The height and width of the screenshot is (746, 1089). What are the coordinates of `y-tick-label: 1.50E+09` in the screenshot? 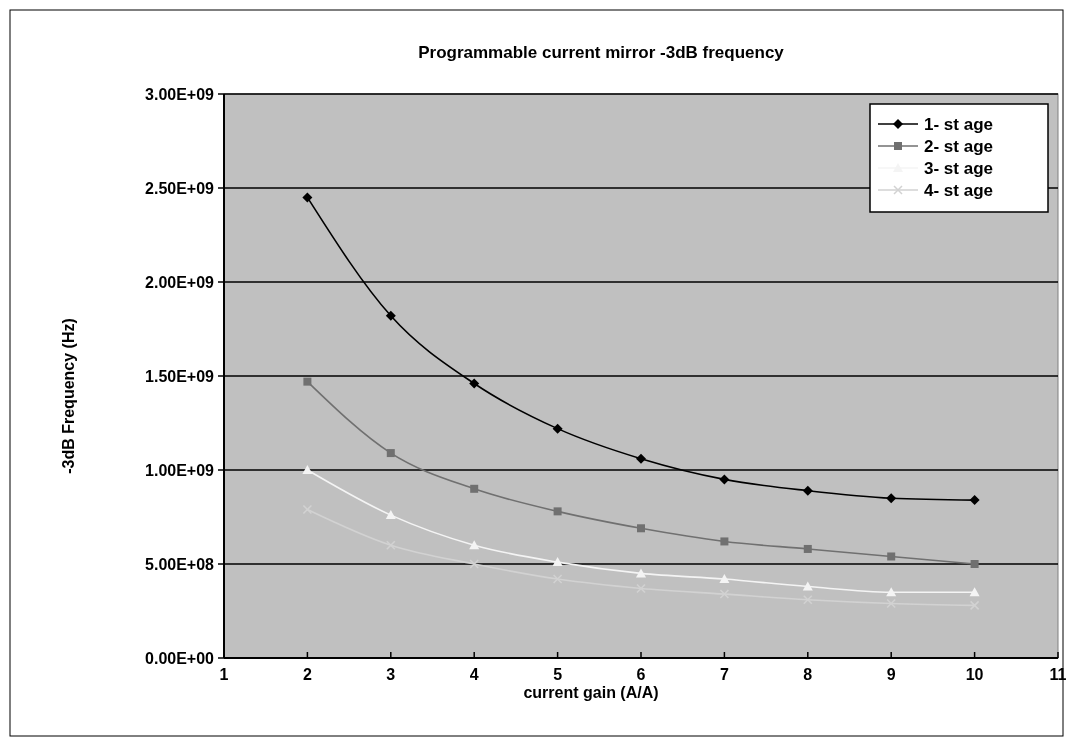 It's located at (180, 376).